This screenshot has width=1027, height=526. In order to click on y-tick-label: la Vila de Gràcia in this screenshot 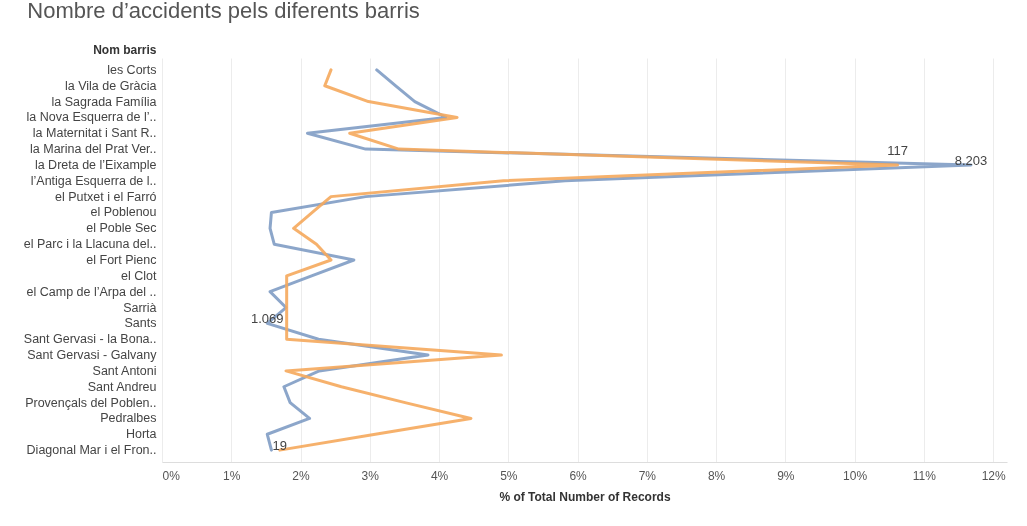, I will do `click(111, 85)`.